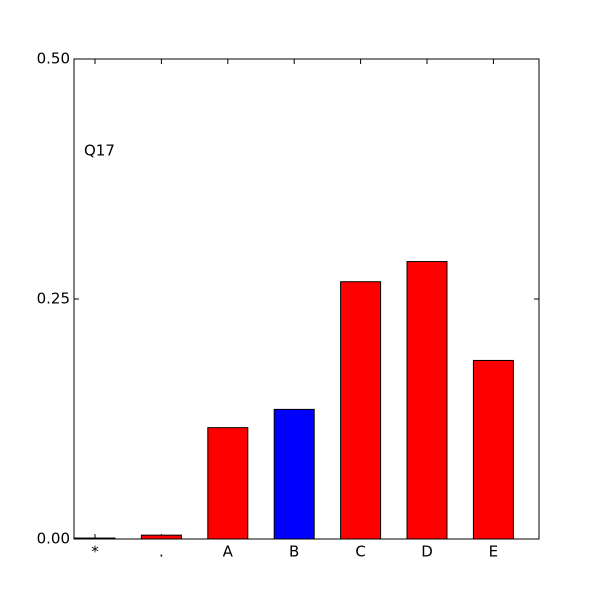 This screenshot has height=600, width=600. I want to click on x-tick-label: *, so click(95, 552).